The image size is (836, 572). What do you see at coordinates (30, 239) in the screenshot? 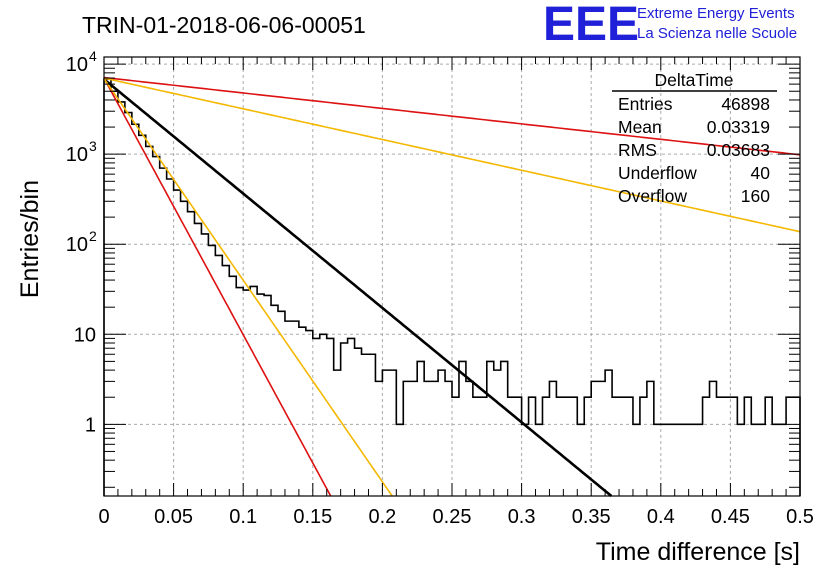
I see `y-axis-title: Entries/bin` at bounding box center [30, 239].